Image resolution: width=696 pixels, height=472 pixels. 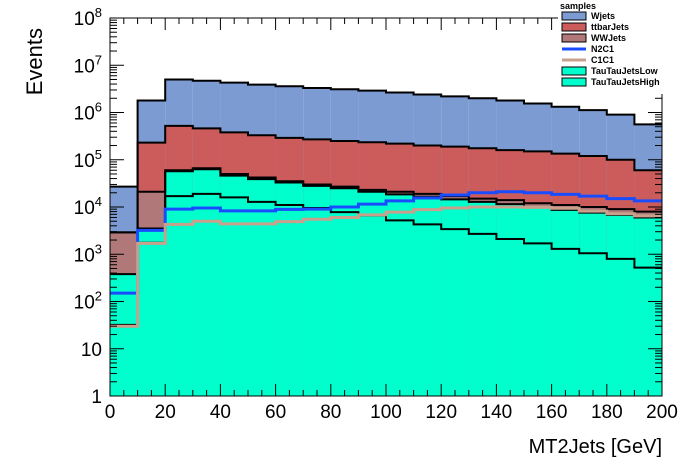 I want to click on legend-label-ttbarjets: ttbarJets, so click(x=610, y=27).